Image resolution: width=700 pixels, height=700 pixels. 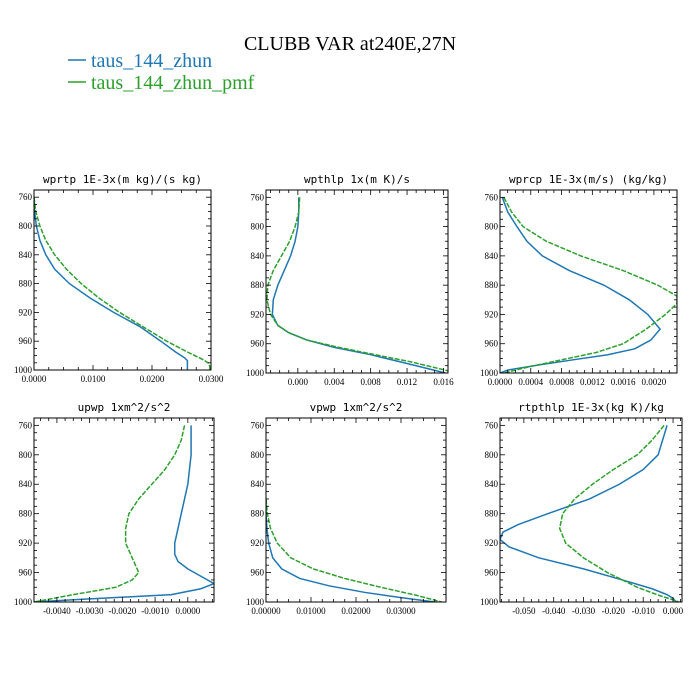 I want to click on x-tick-label: 0.004, so click(x=334, y=382).